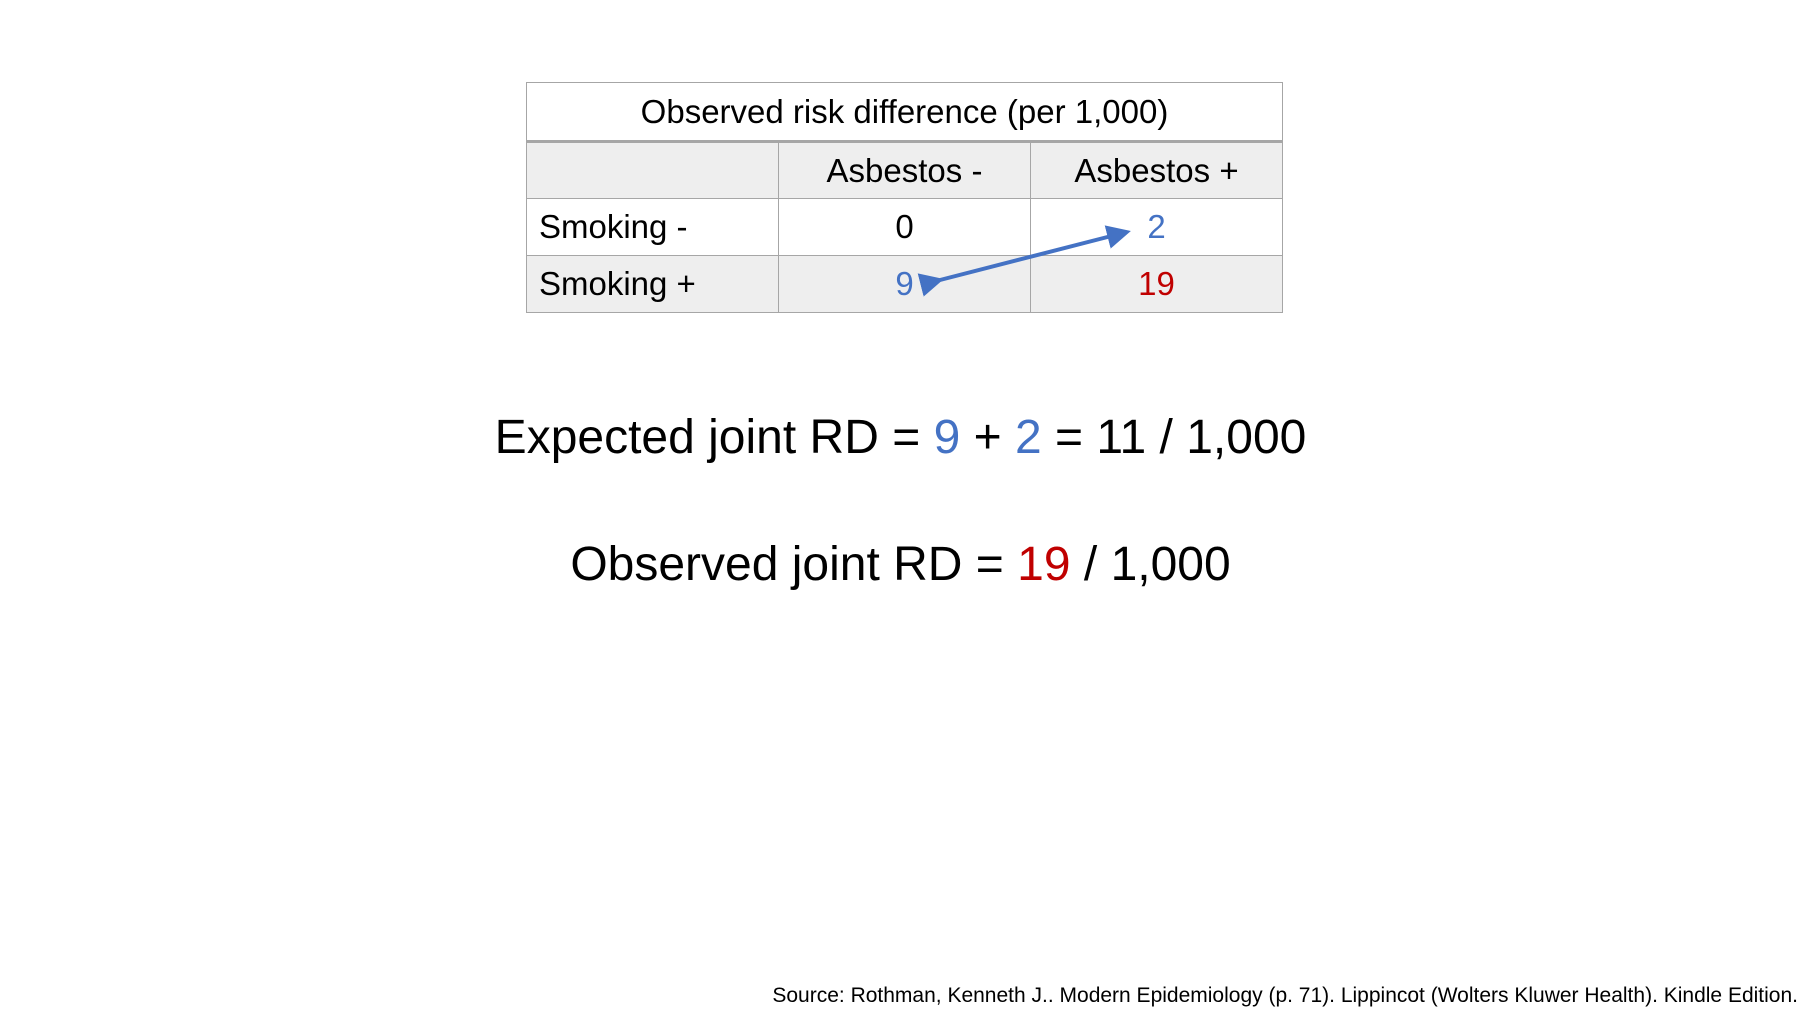 The image size is (1801, 1013). Describe the element at coordinates (794, 564) in the screenshot. I see `observed-prefix: Observed joint RD =` at that location.